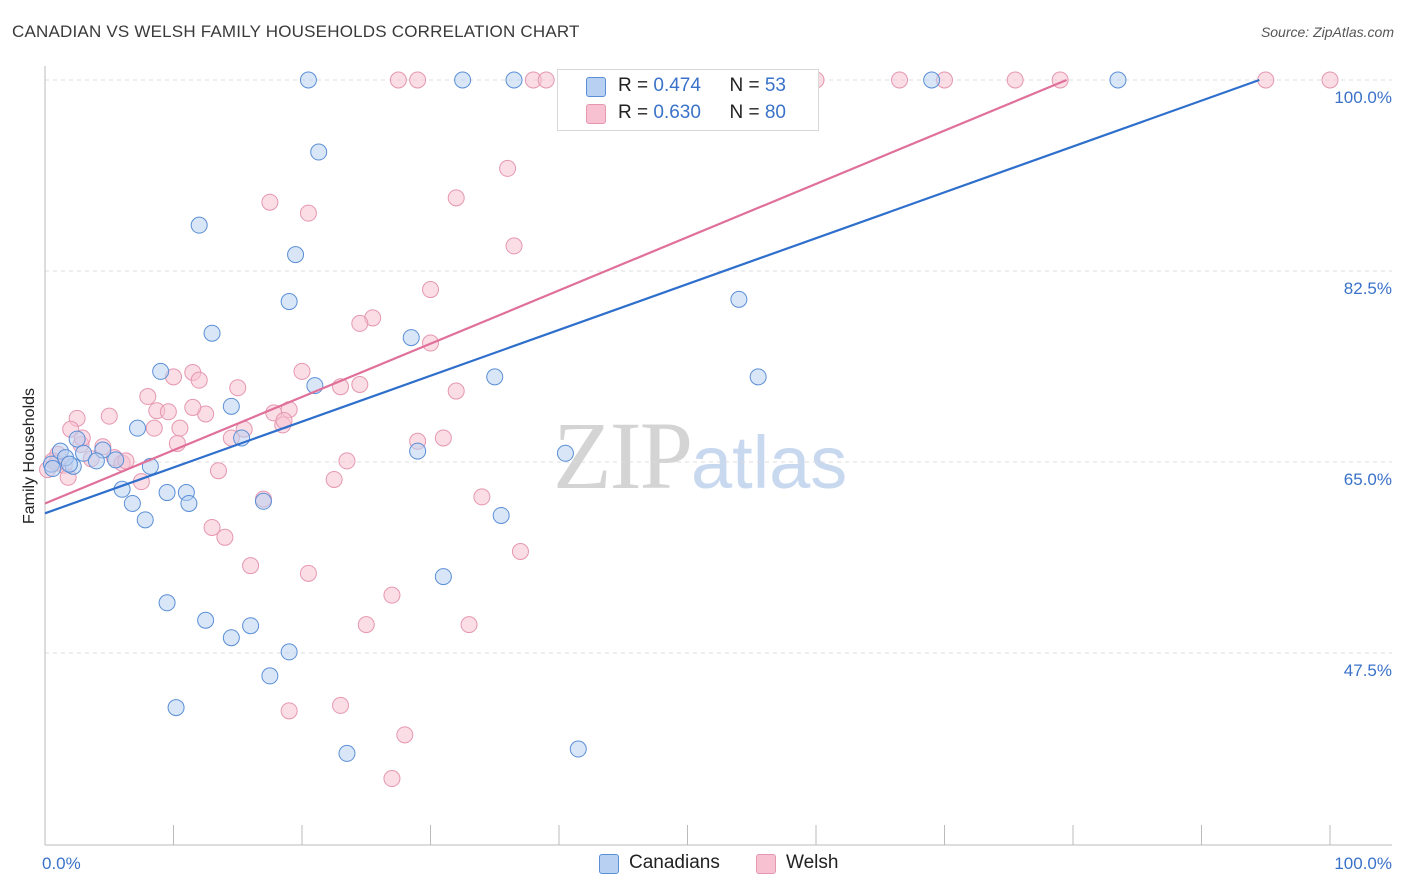  What do you see at coordinates (812, 862) in the screenshot?
I see `welsh-legend-label: Welsh` at bounding box center [812, 862].